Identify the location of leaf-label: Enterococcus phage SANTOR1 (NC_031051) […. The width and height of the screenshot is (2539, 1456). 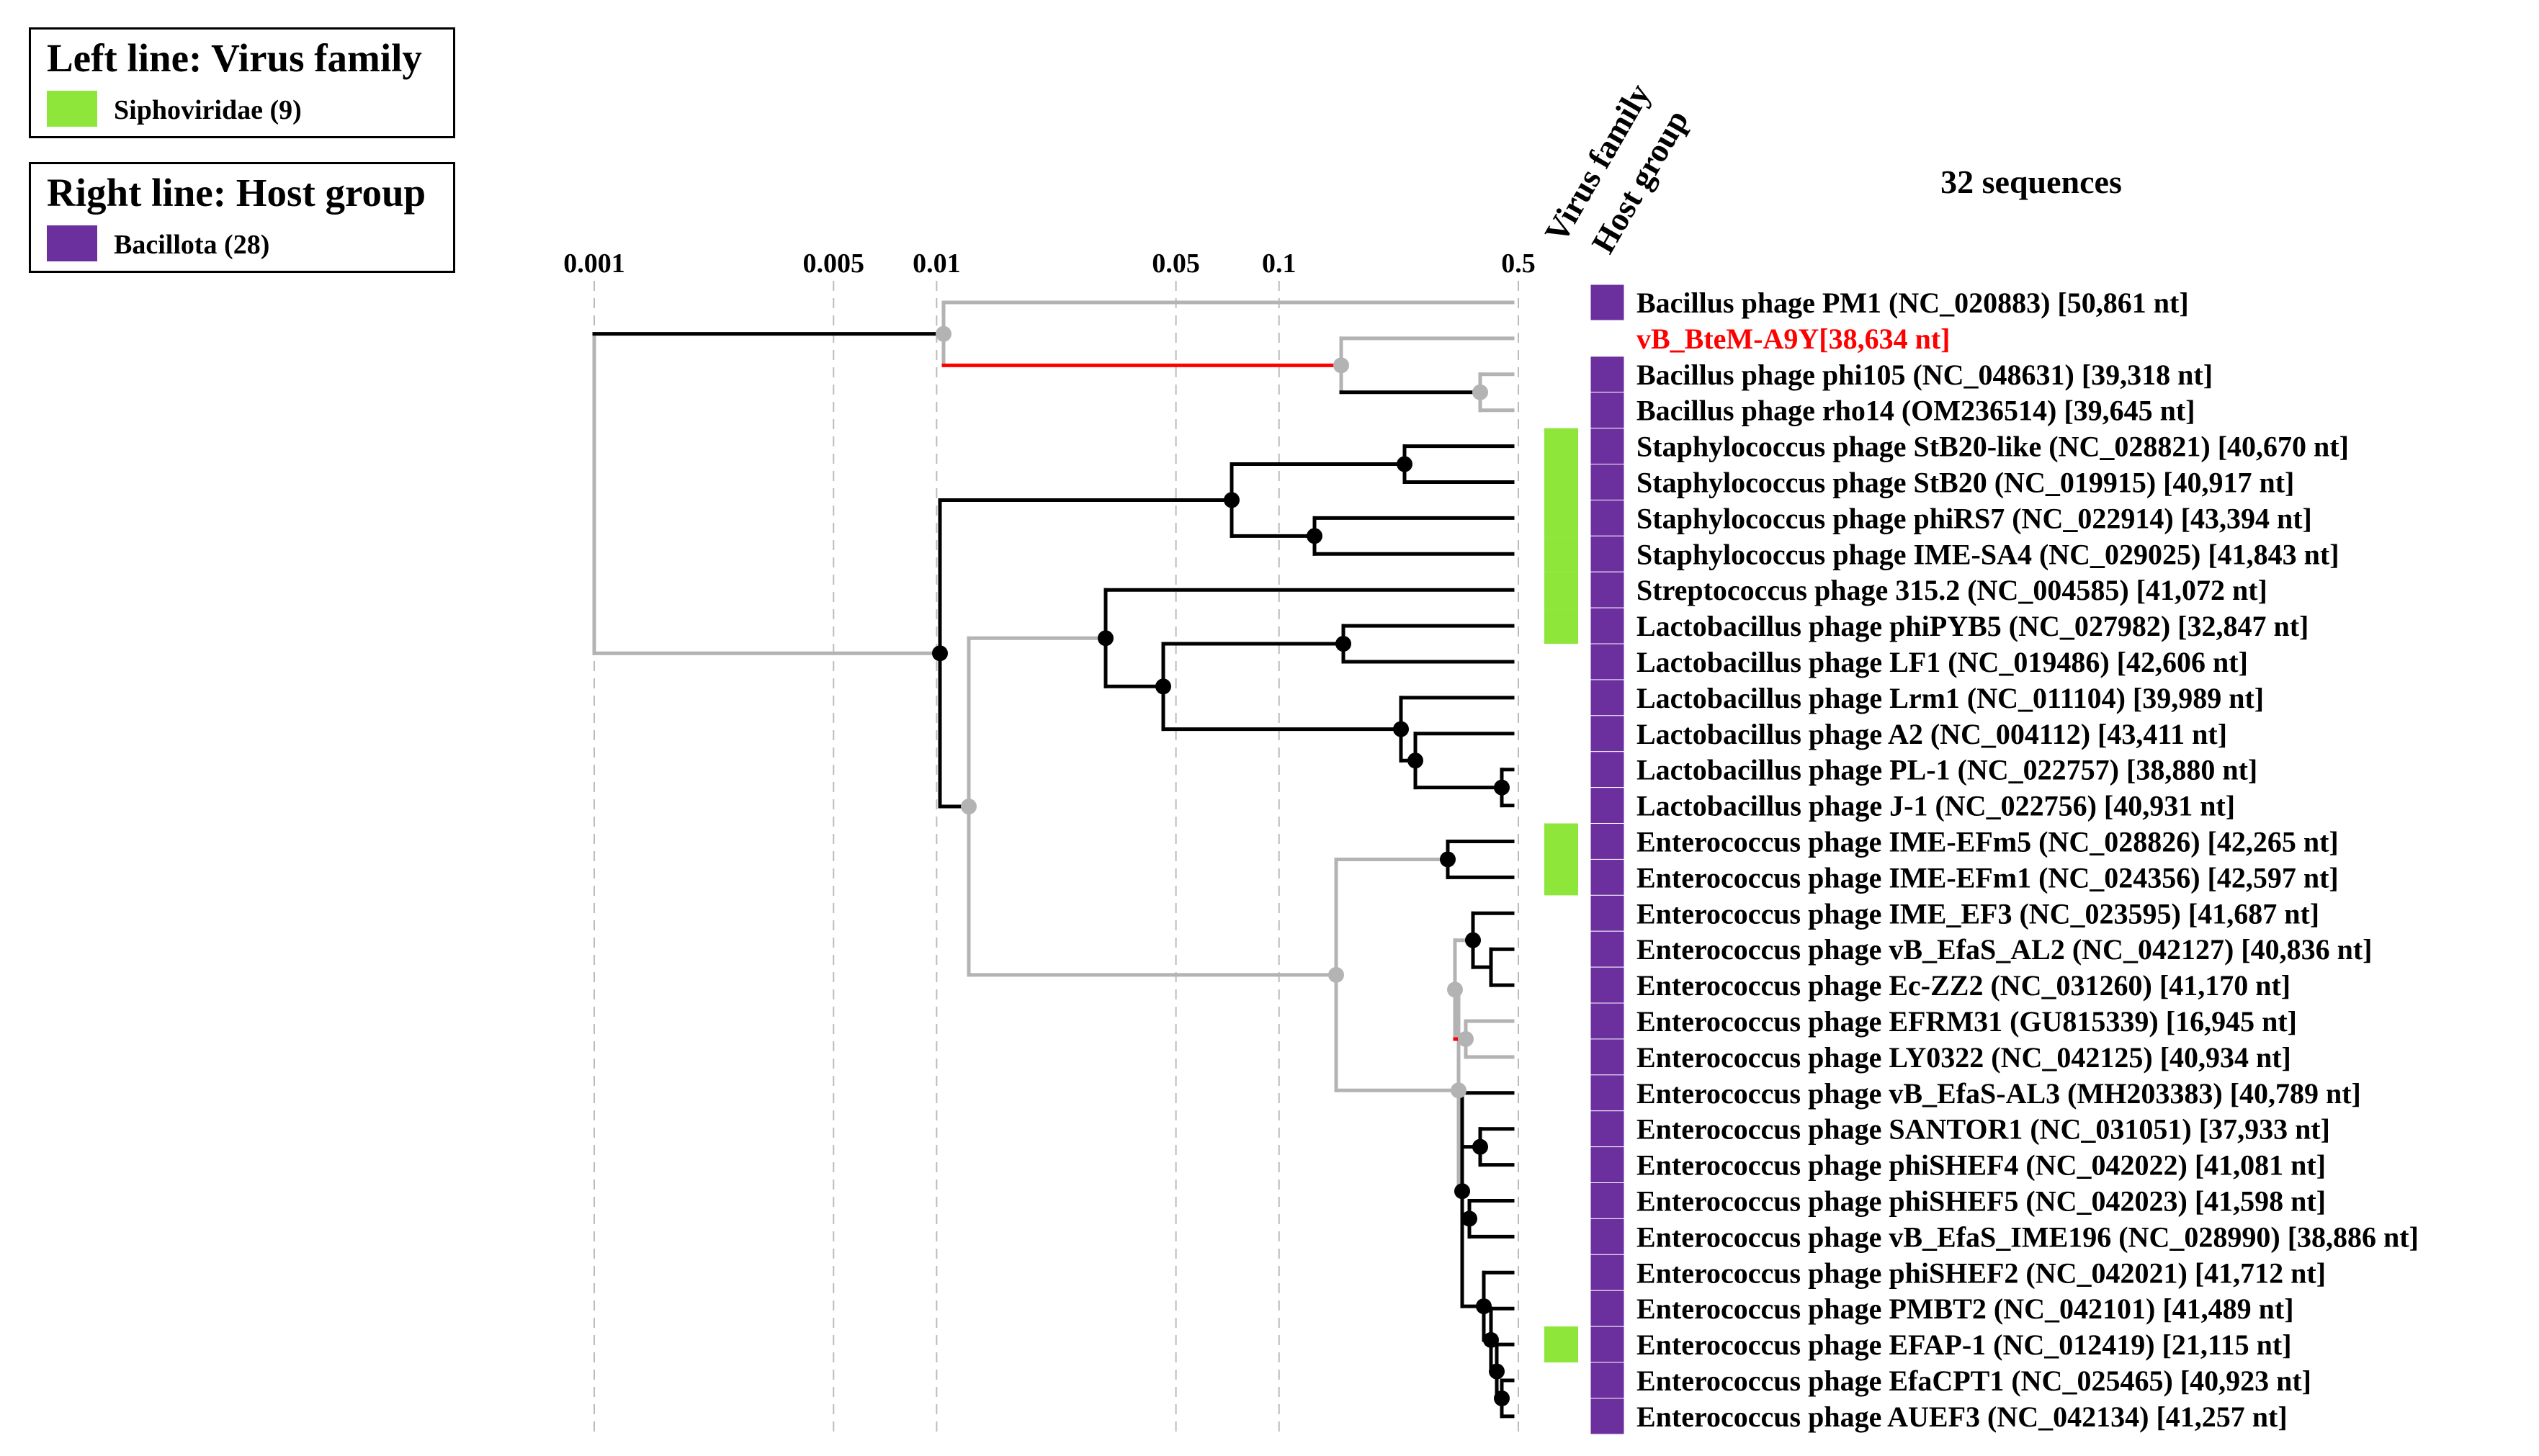
(1983, 1129).